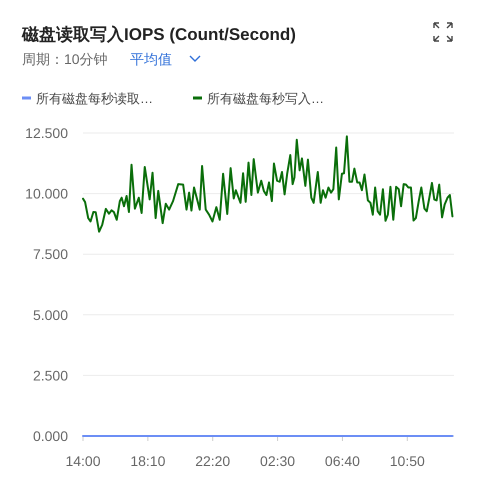  Describe the element at coordinates (50, 314) in the screenshot. I see `y-tick-label: 5.000` at that location.